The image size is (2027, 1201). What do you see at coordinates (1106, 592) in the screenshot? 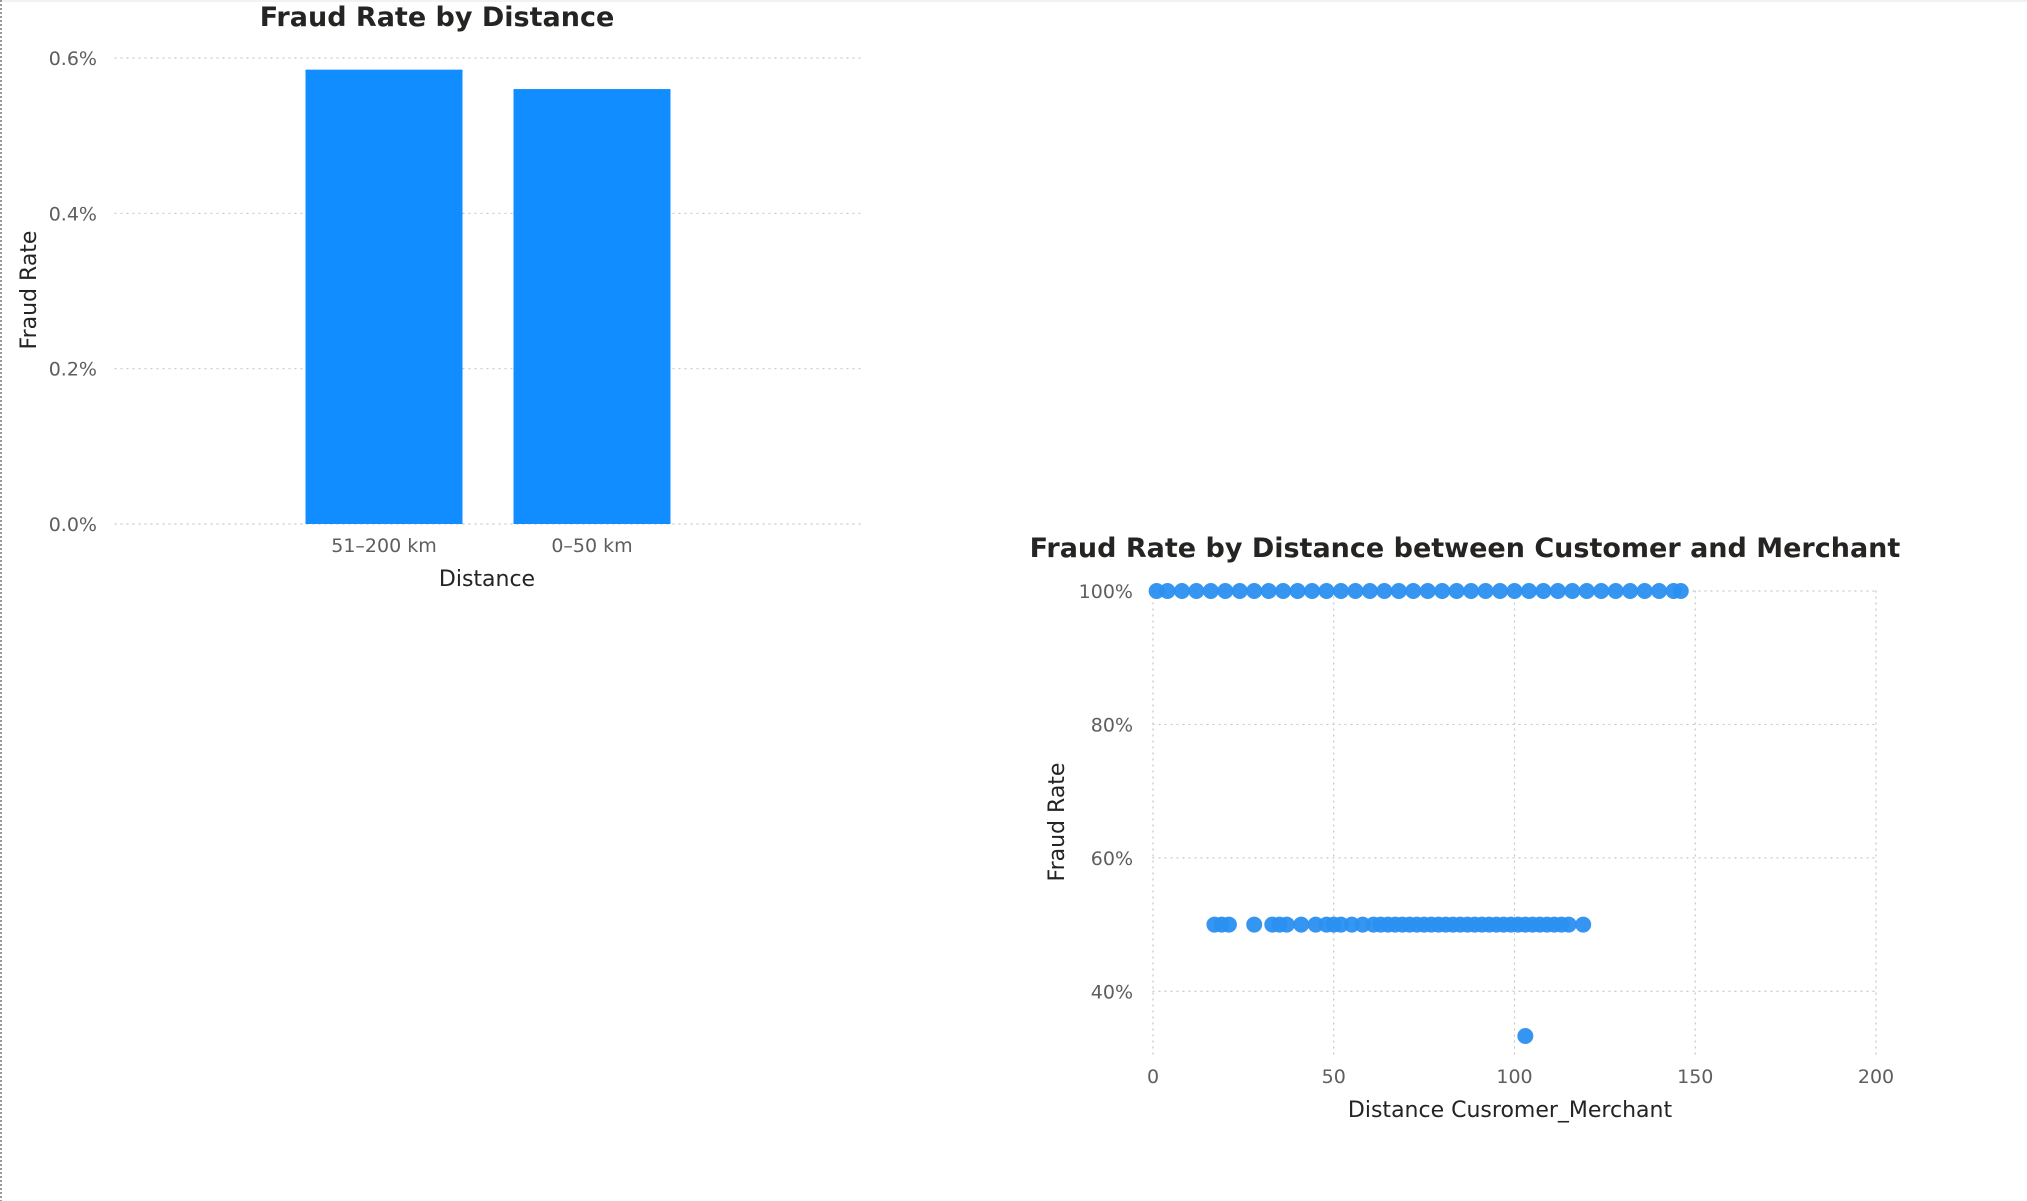
I see `scatter-y-tick-label: 100%` at bounding box center [1106, 592].